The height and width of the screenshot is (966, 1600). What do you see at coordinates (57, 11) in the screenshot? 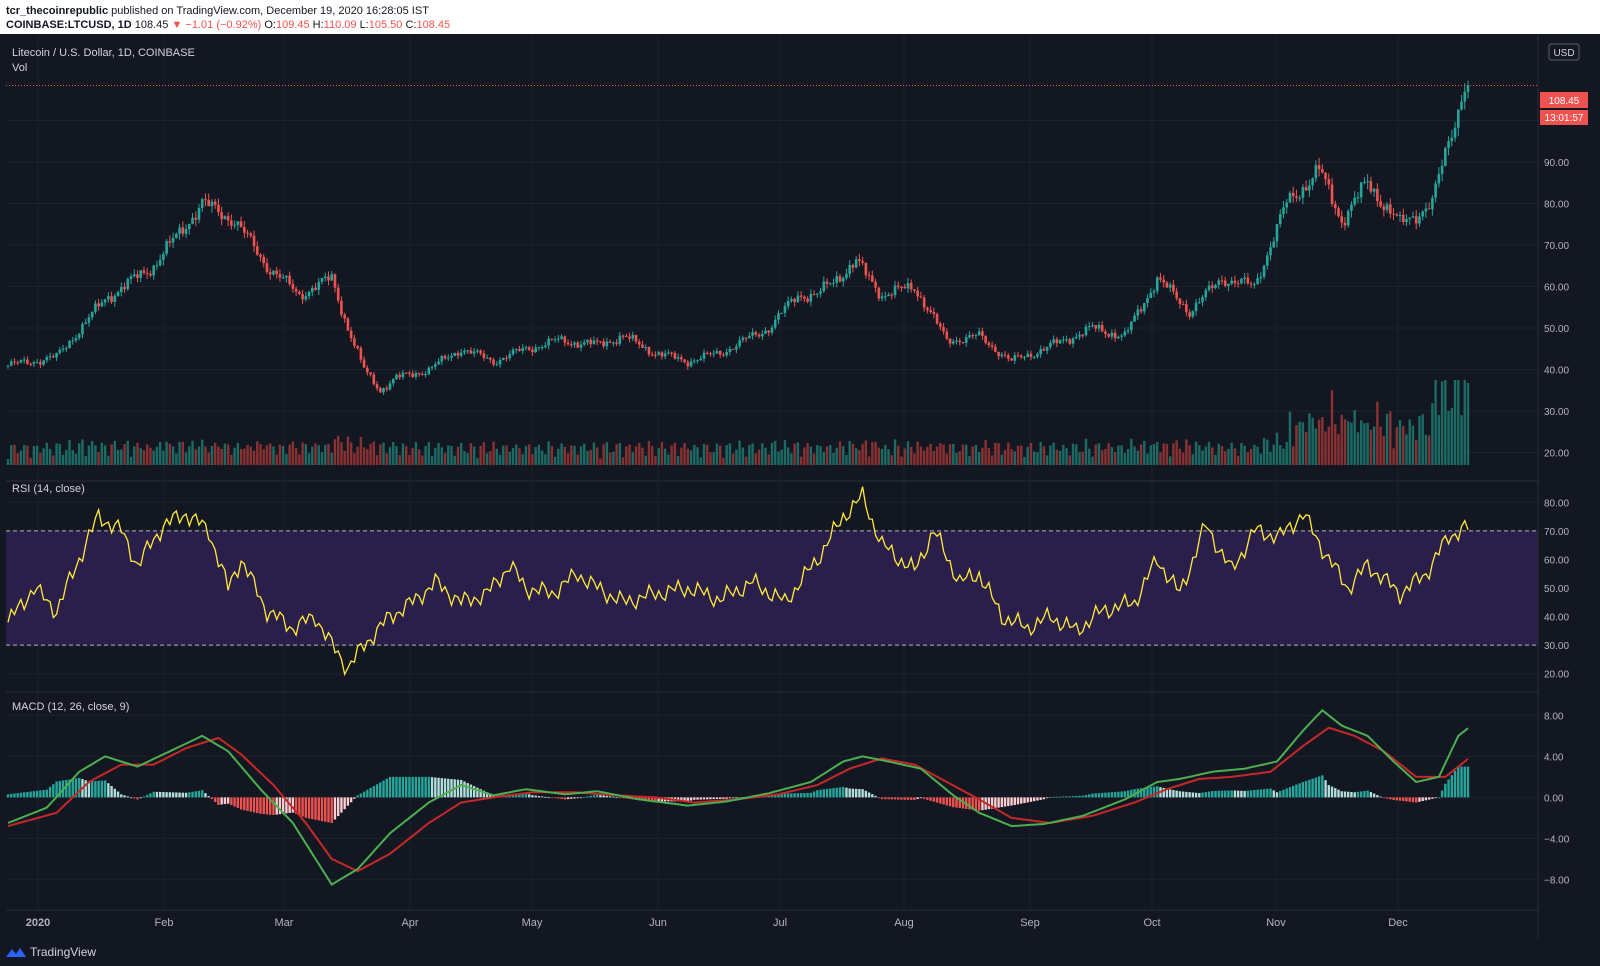
I see `publisher-name: tcr_thecoinrepublic` at bounding box center [57, 11].